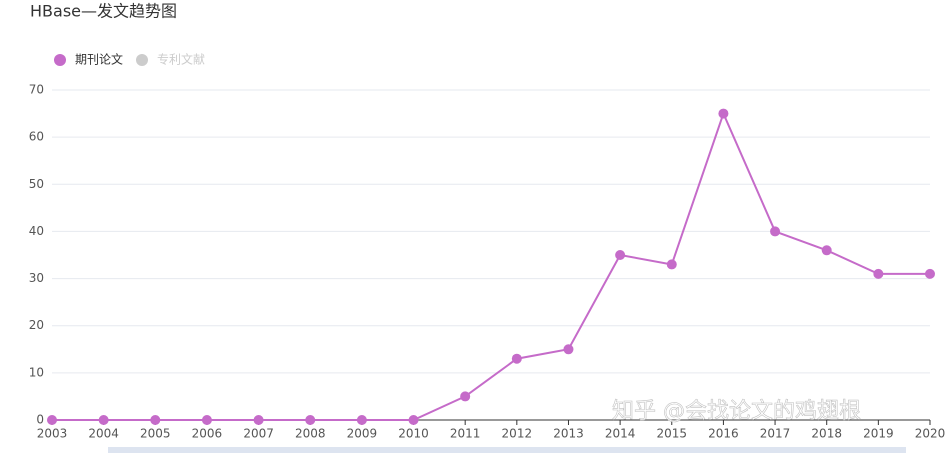  I want to click on watermark: 知乎 @会找论文的鸡翅根, so click(736, 411).